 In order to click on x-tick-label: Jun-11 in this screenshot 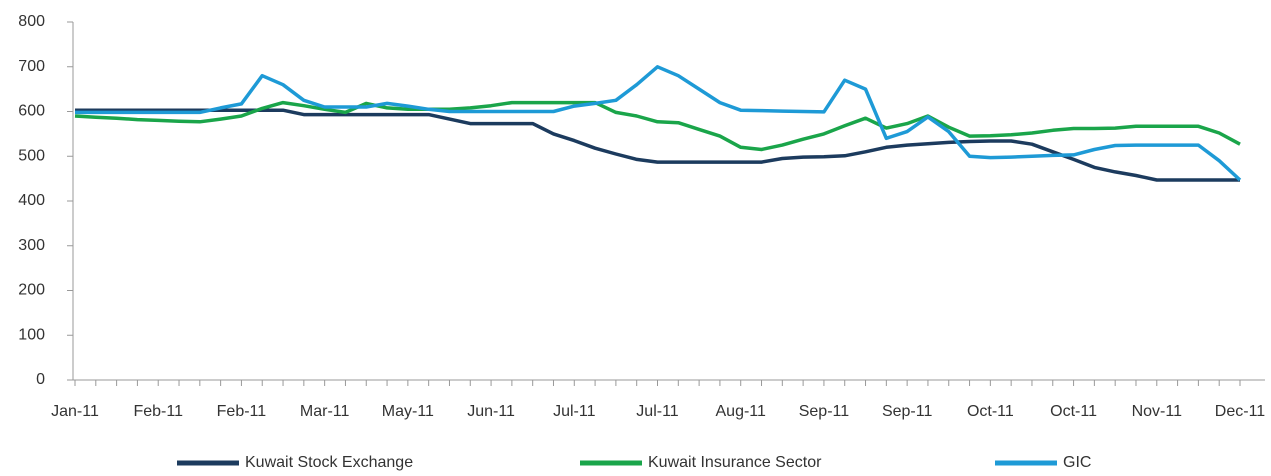, I will do `click(491, 411)`.